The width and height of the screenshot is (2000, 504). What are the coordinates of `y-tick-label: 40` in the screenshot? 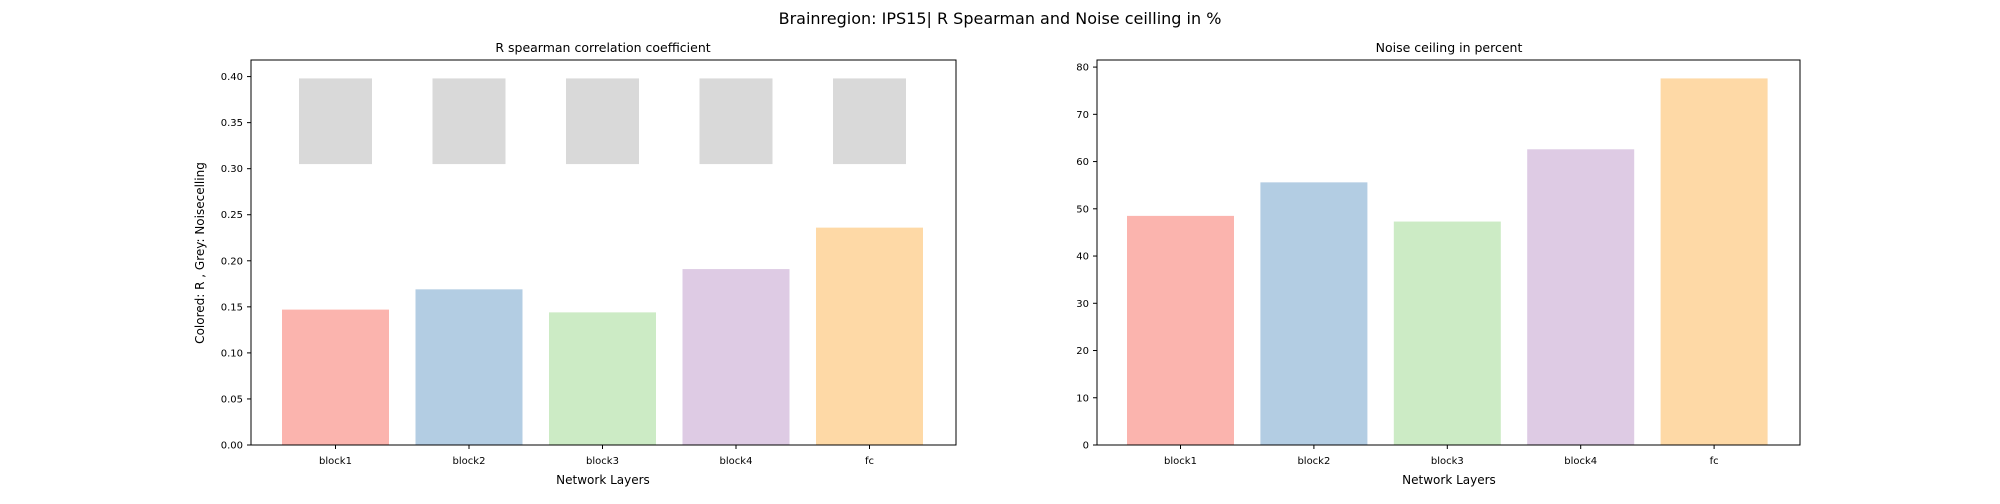 It's located at (1082, 257).